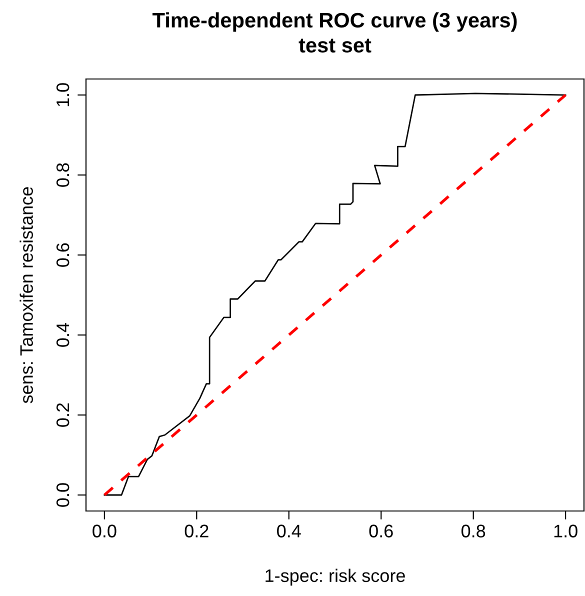 Image resolution: width=585 pixels, height=596 pixels. Describe the element at coordinates (566, 531) in the screenshot. I see `x-tick-label: 1.0` at that location.